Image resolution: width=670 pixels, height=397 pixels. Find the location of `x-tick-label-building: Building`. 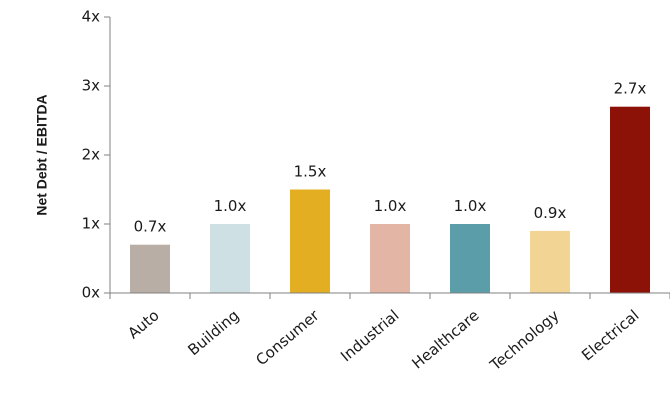

x-tick-label-building: Building is located at coordinates (213, 332).